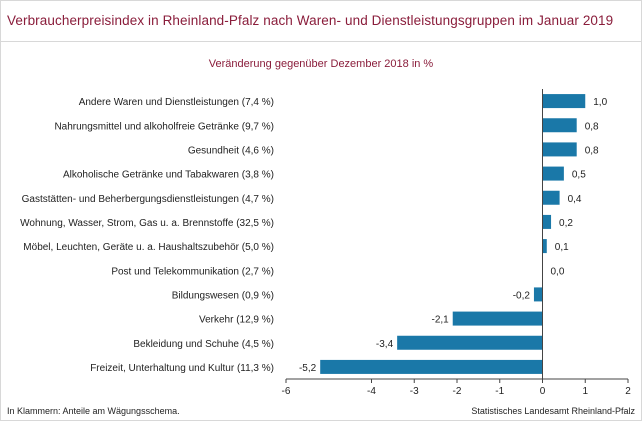 This screenshot has height=422, width=642. I want to click on value-label: -3,4, so click(385, 344).